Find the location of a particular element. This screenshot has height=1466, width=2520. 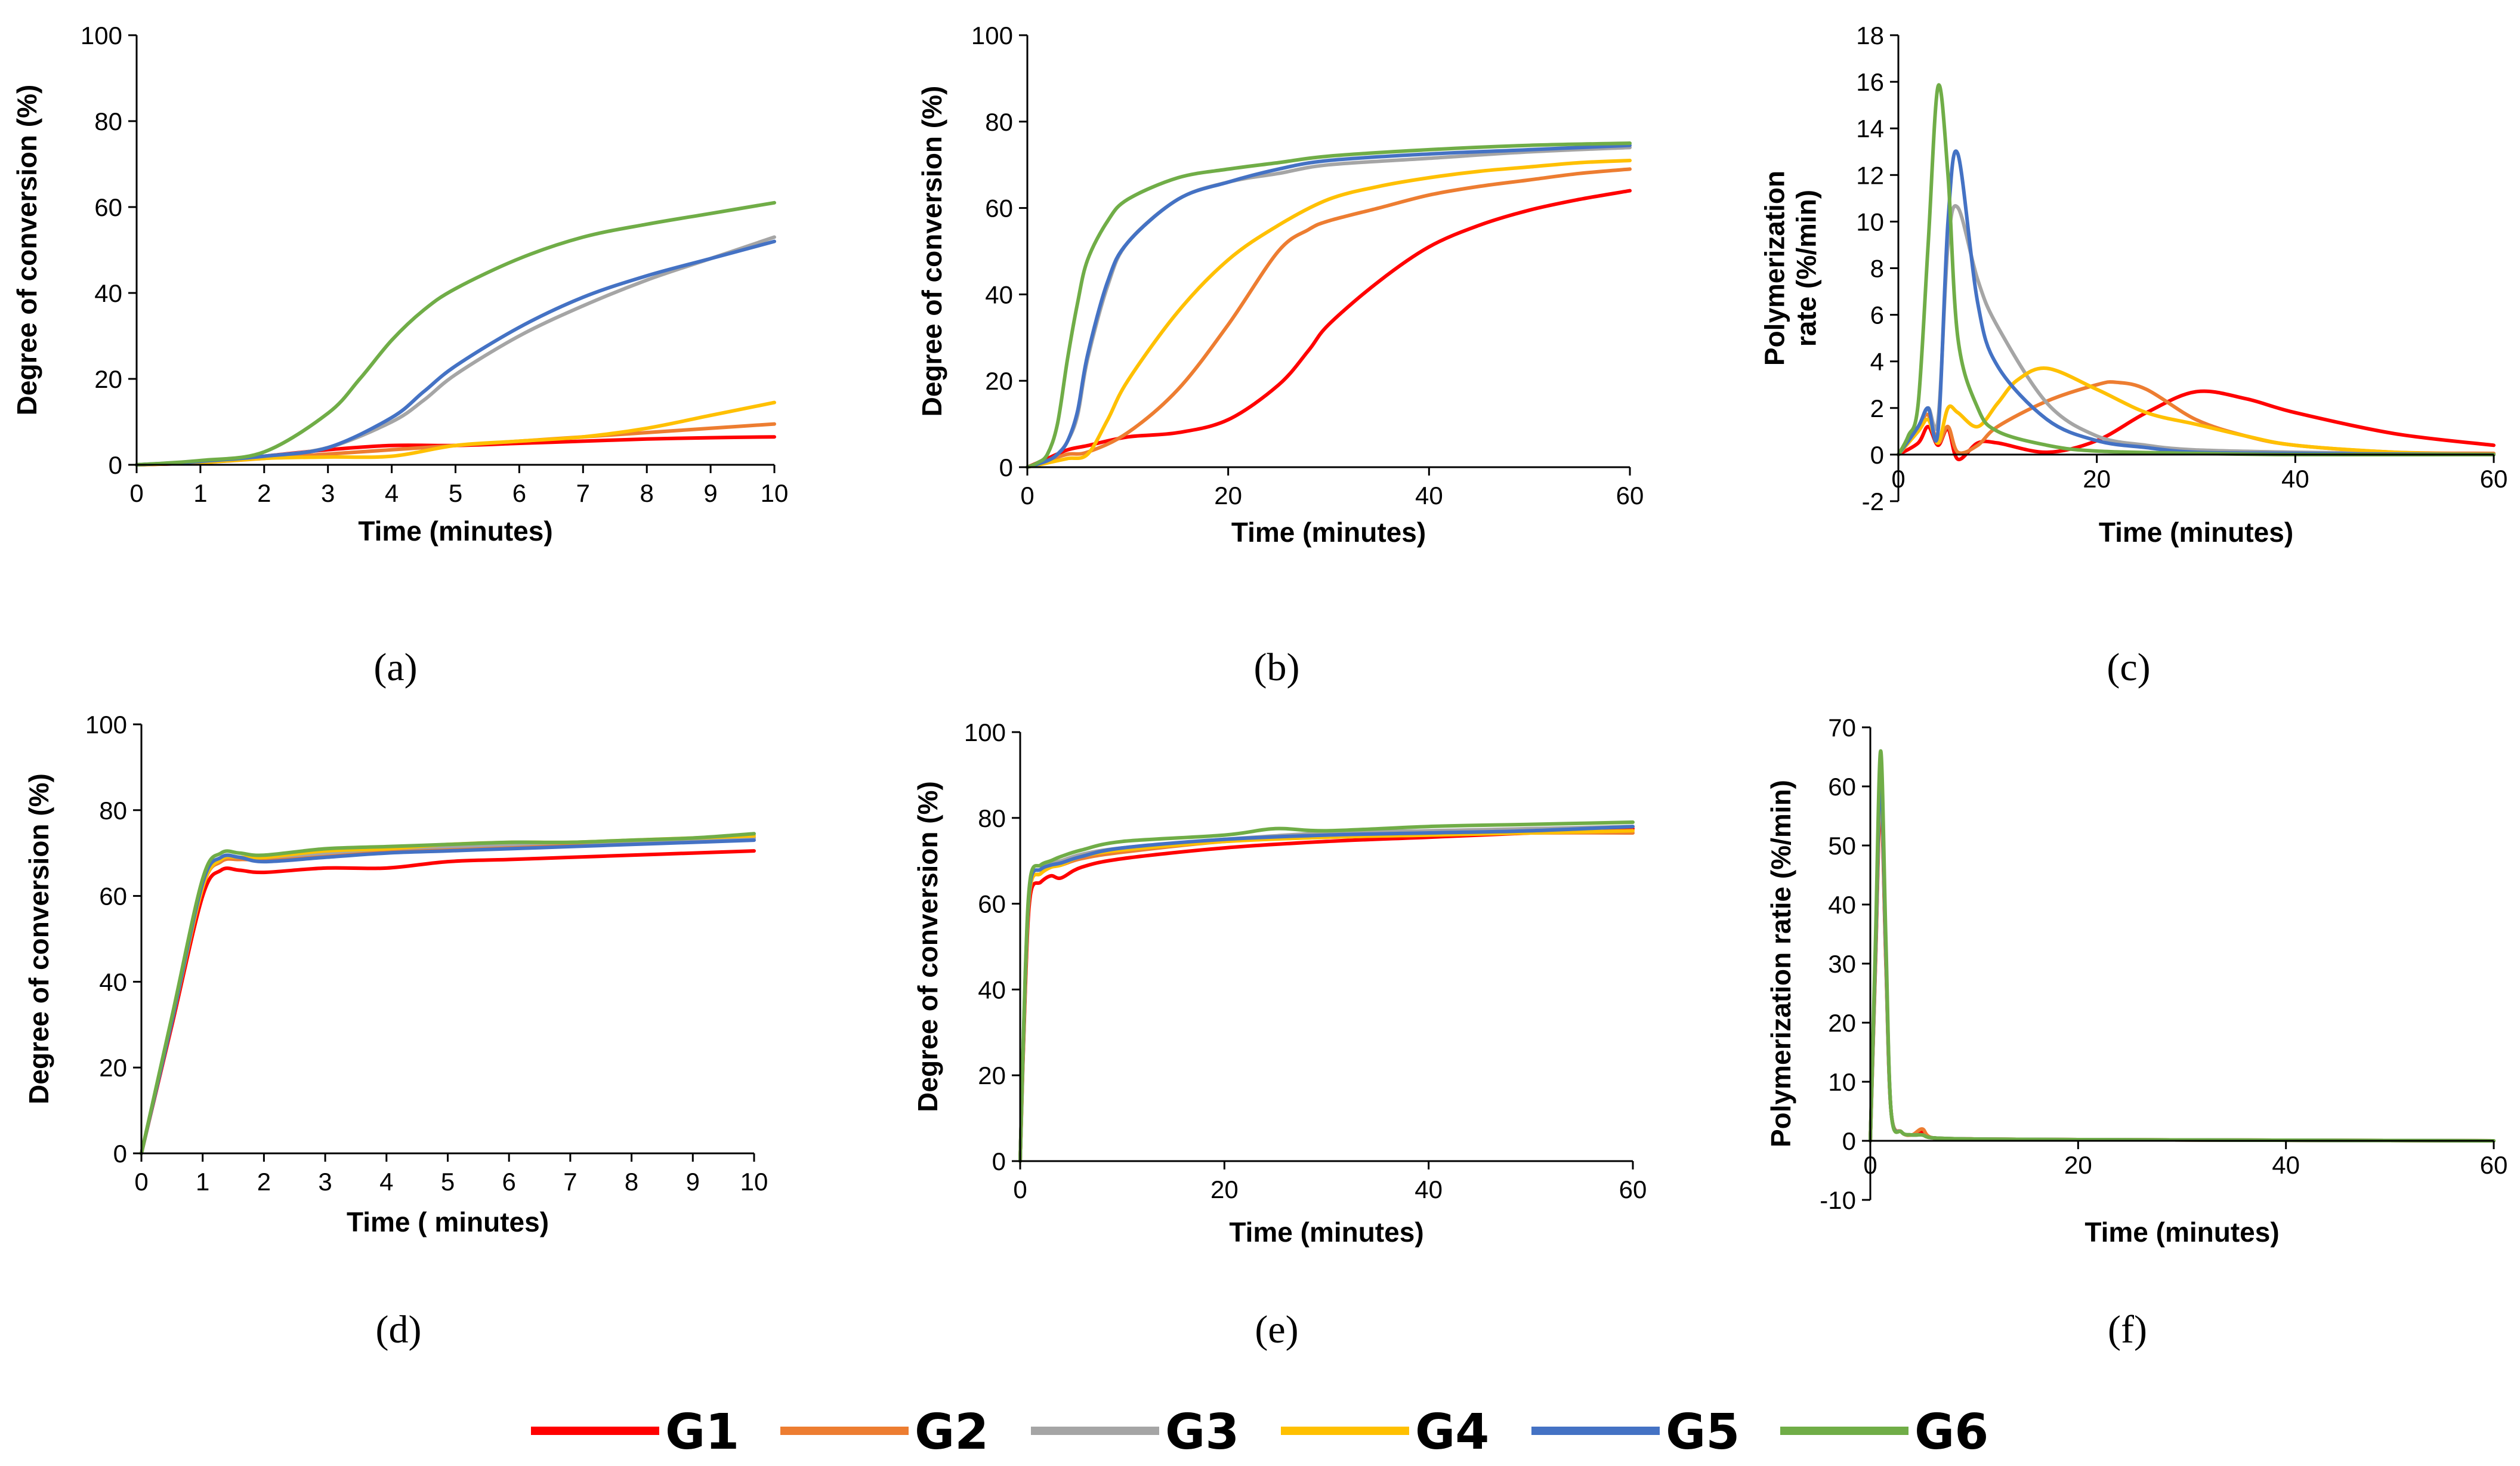

y-tick-label: 4 is located at coordinates (1877, 362).